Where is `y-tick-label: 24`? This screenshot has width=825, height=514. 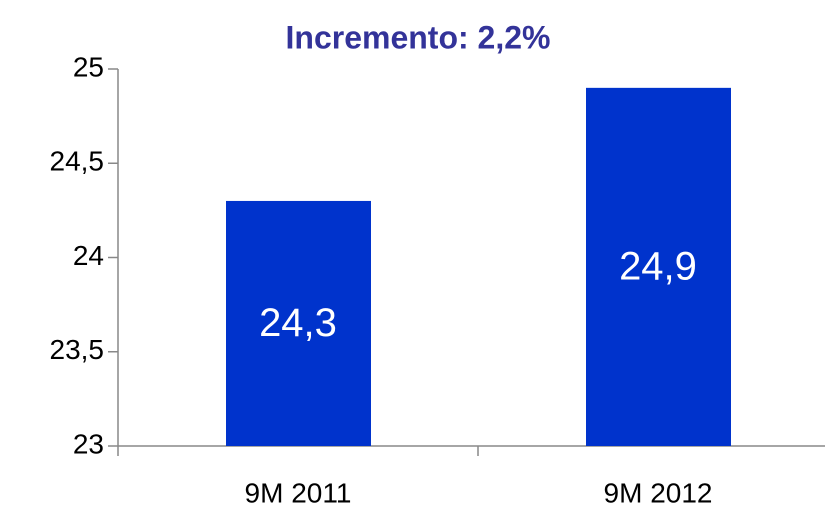 y-tick-label: 24 is located at coordinates (88, 255).